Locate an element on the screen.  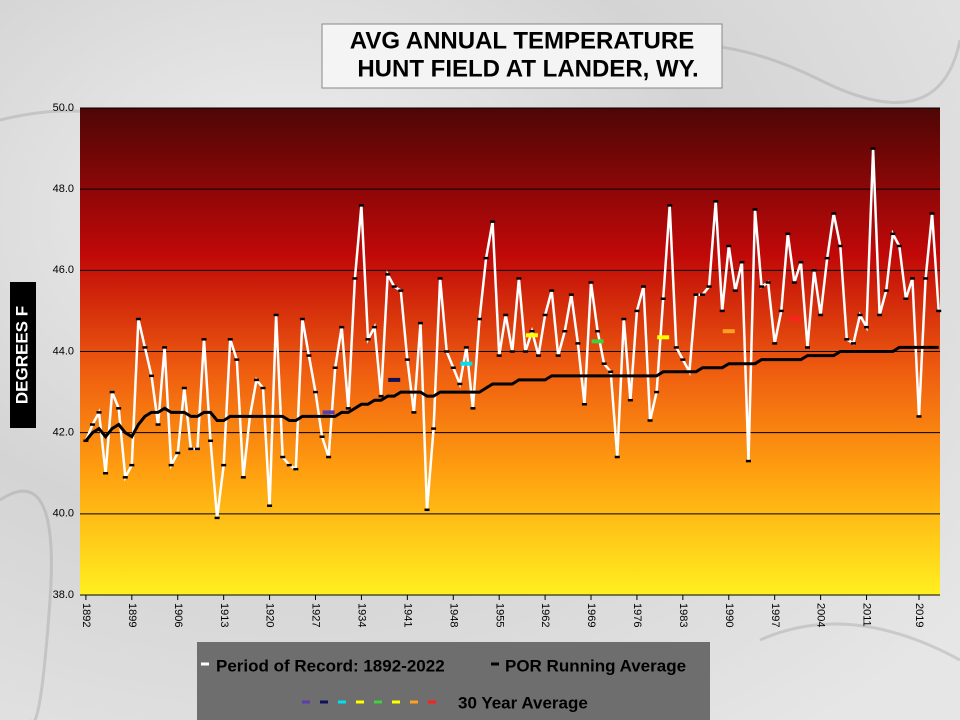
y-tick-label: 38.0 is located at coordinates (63, 595).